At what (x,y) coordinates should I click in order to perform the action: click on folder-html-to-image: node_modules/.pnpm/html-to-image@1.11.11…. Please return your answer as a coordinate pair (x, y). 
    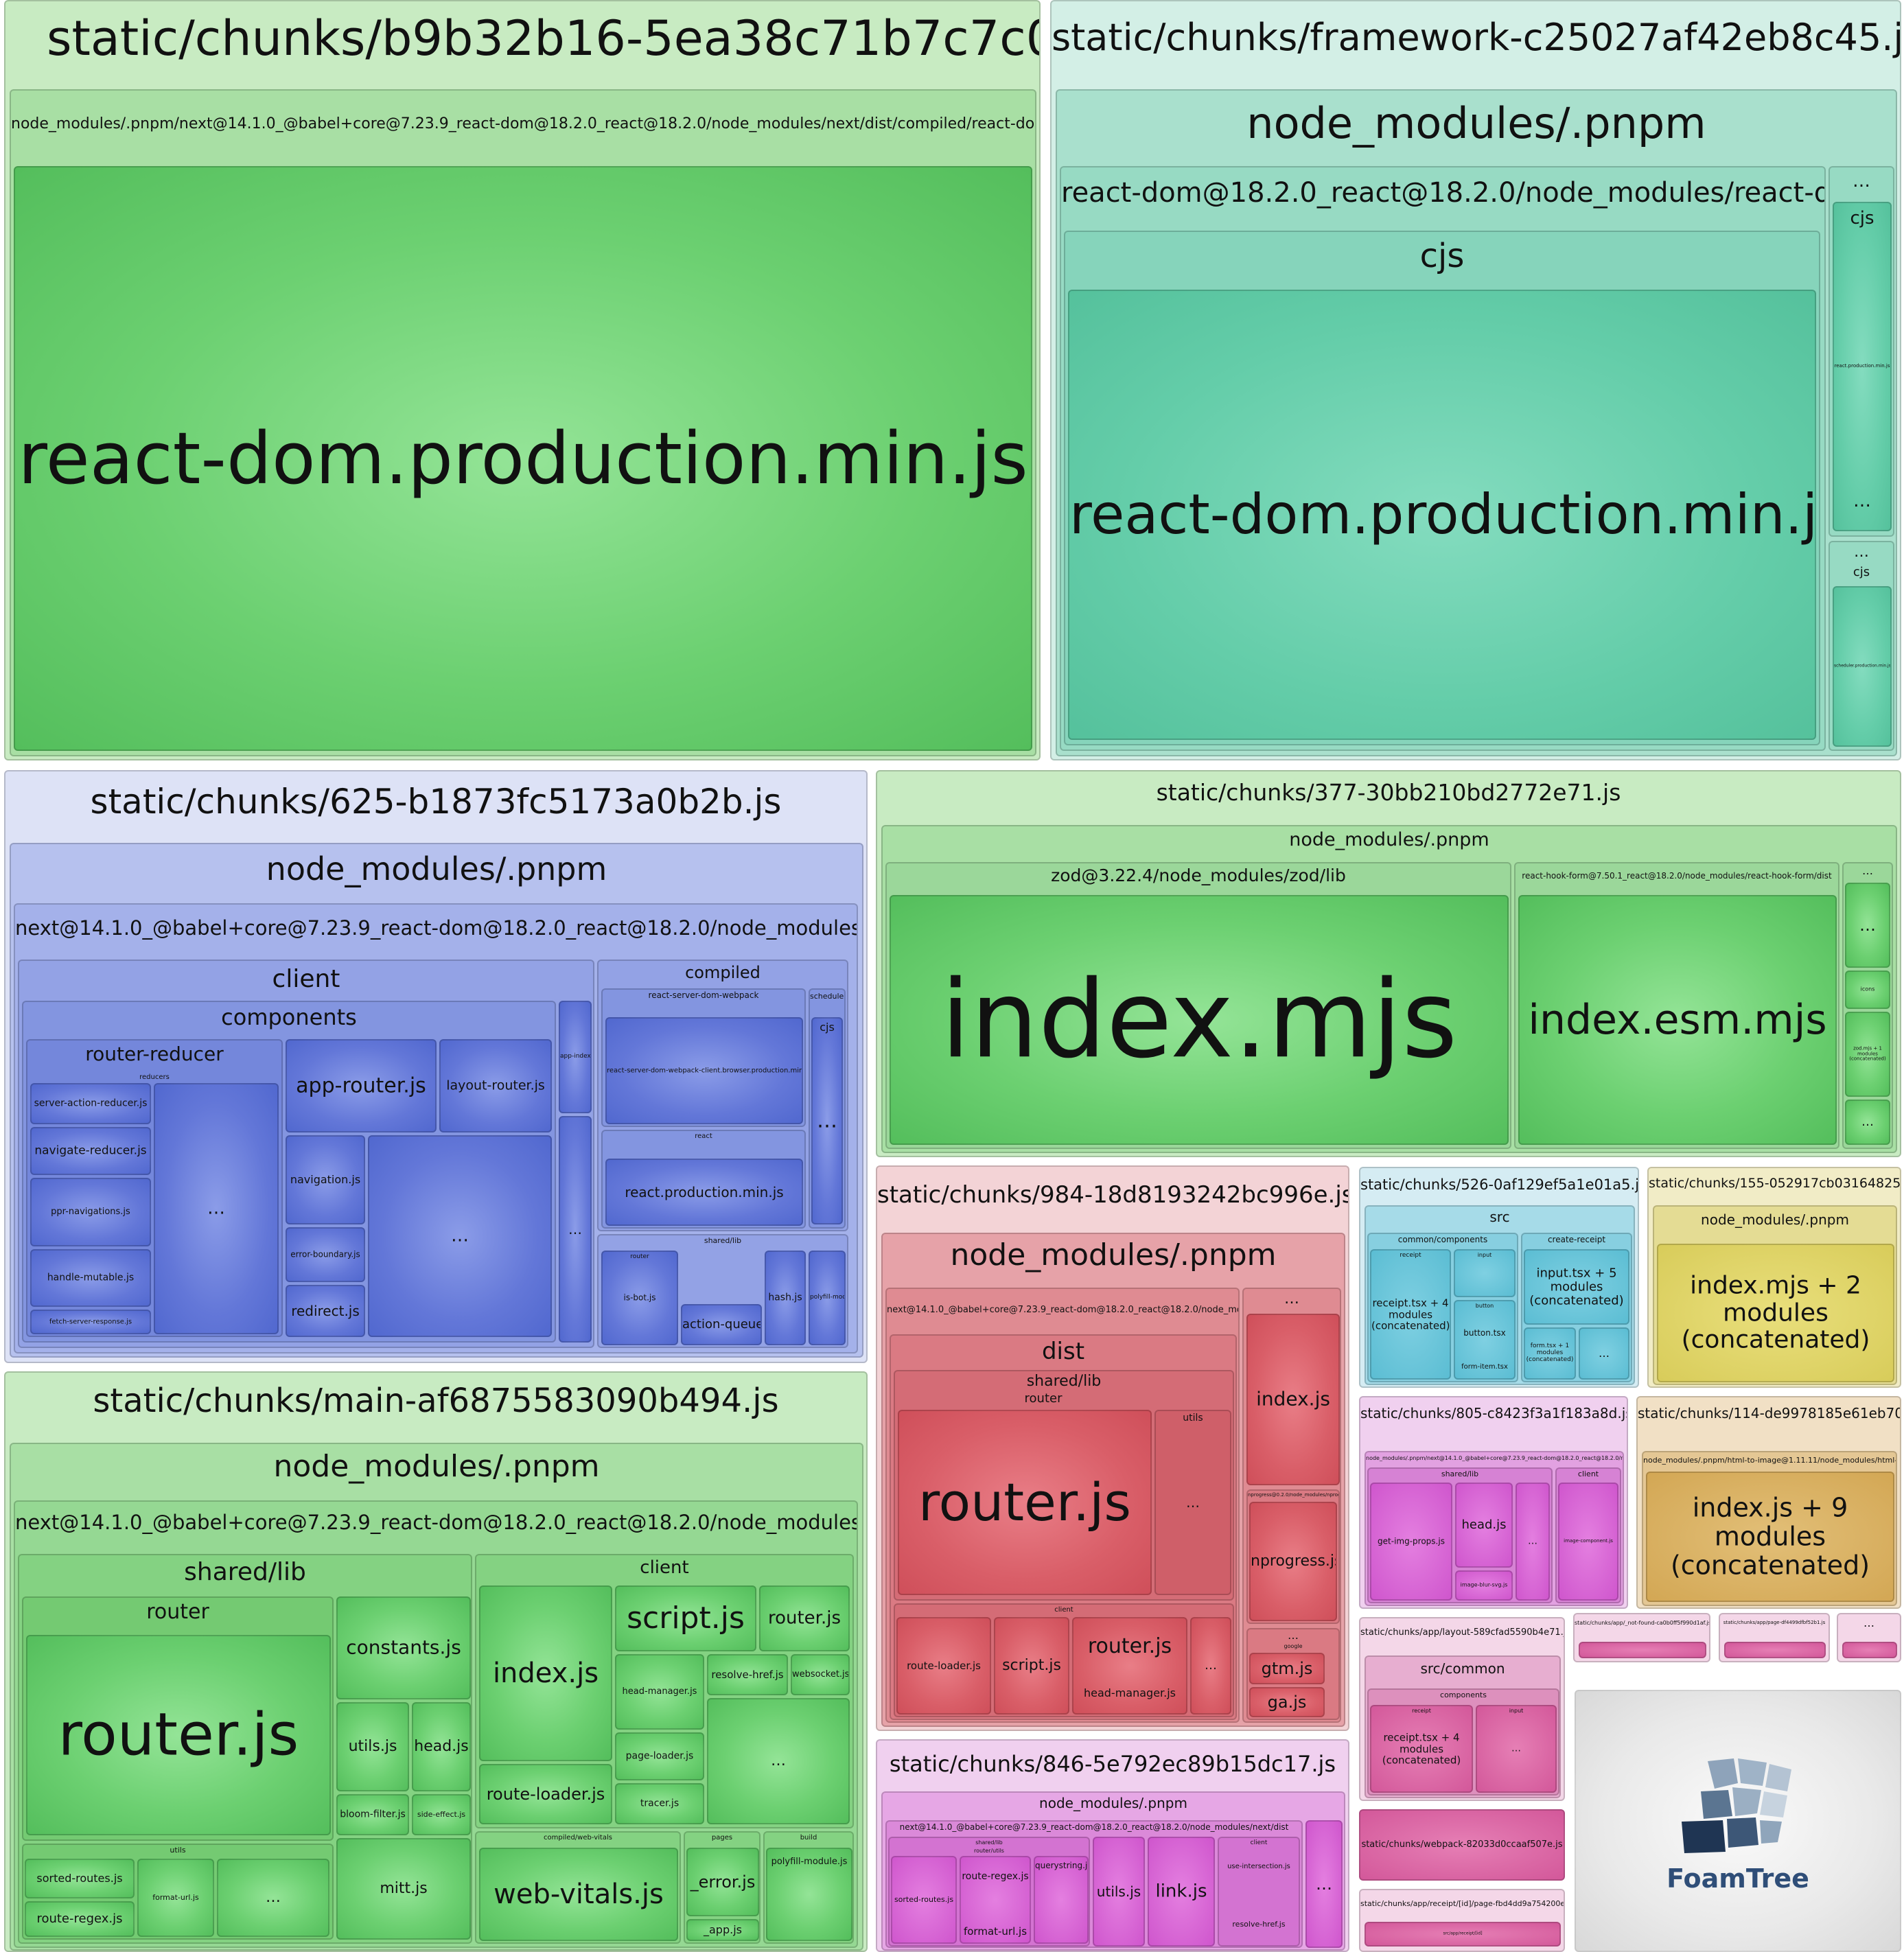
    Looking at the image, I should click on (1769, 1529).